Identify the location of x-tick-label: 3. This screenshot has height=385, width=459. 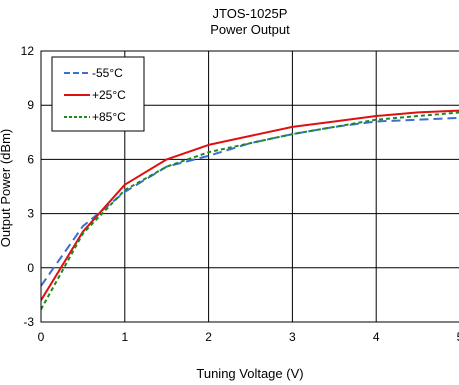
(292, 337).